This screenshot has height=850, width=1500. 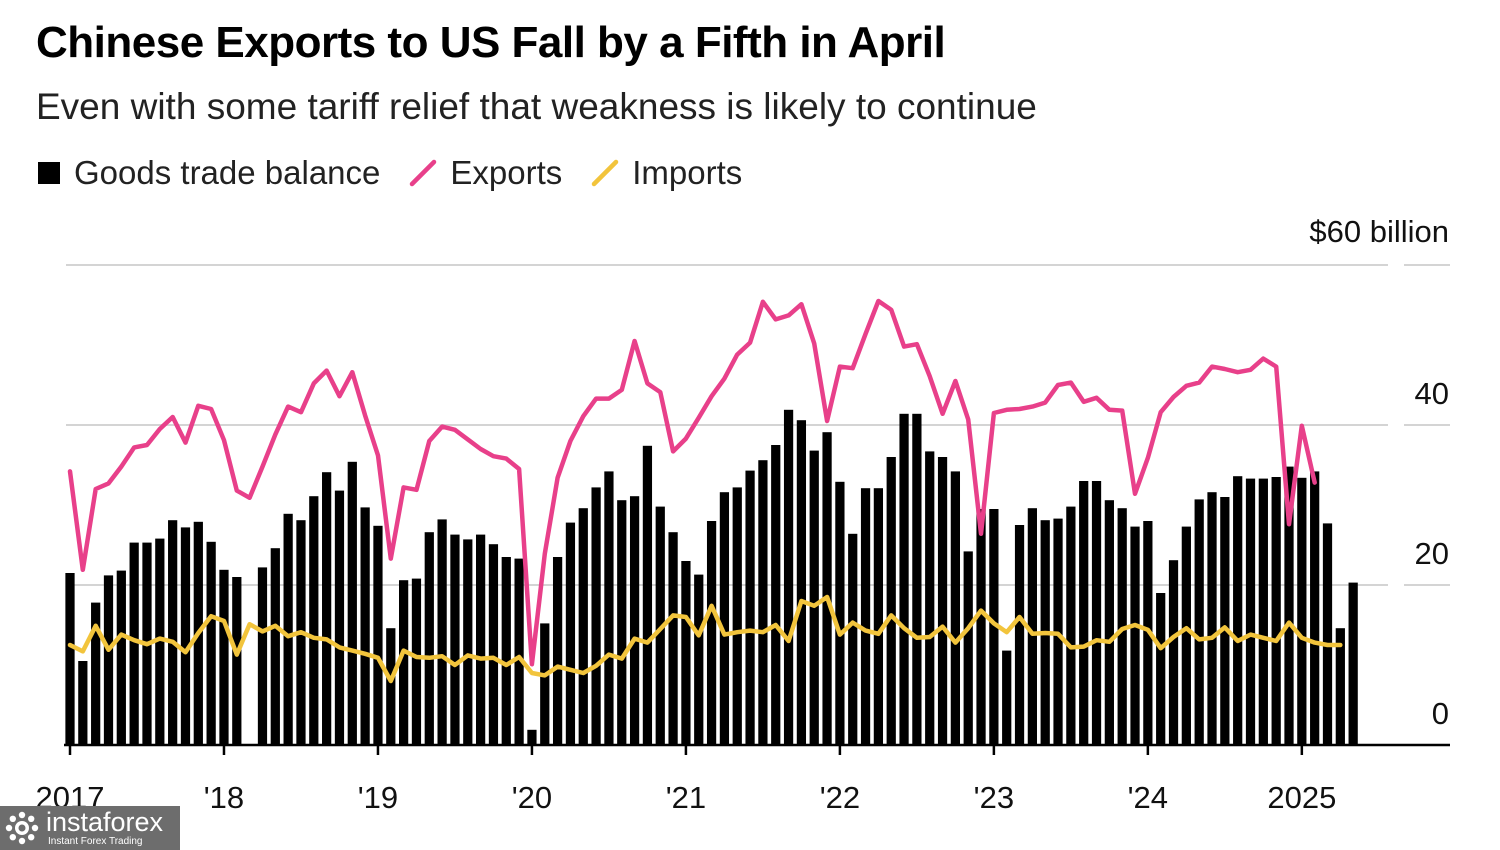 What do you see at coordinates (840, 797) in the screenshot?
I see `x-tick-label: '22` at bounding box center [840, 797].